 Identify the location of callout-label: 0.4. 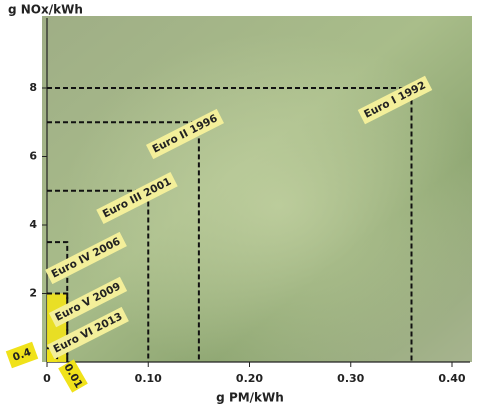
(22, 355).